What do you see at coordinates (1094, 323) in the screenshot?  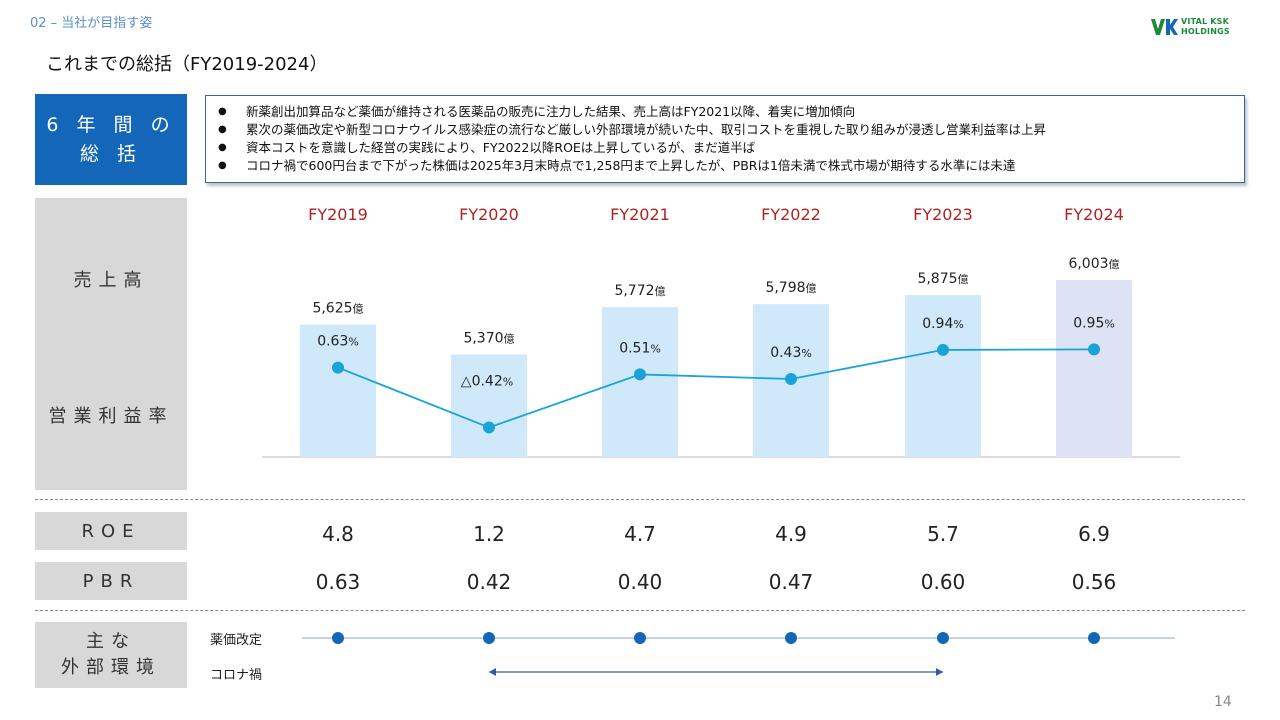 I see `margin-data-label: 0.95%` at bounding box center [1094, 323].